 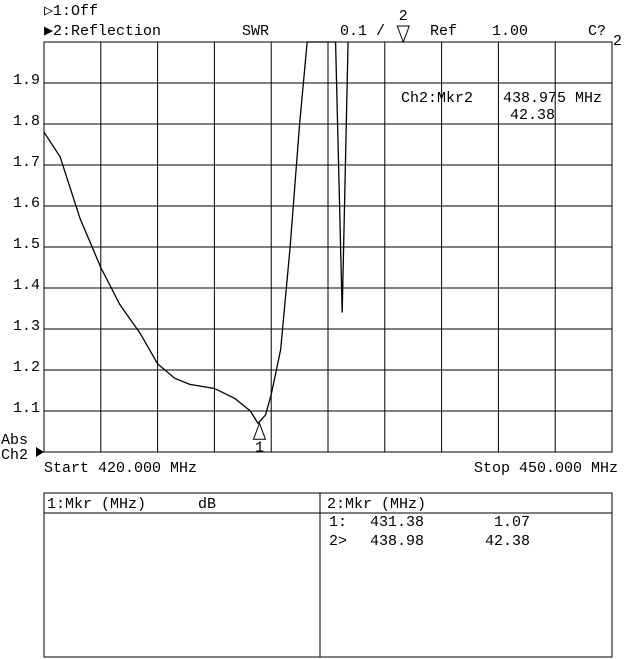 What do you see at coordinates (362, 31) in the screenshot?
I see `scale: 0.1 /` at bounding box center [362, 31].